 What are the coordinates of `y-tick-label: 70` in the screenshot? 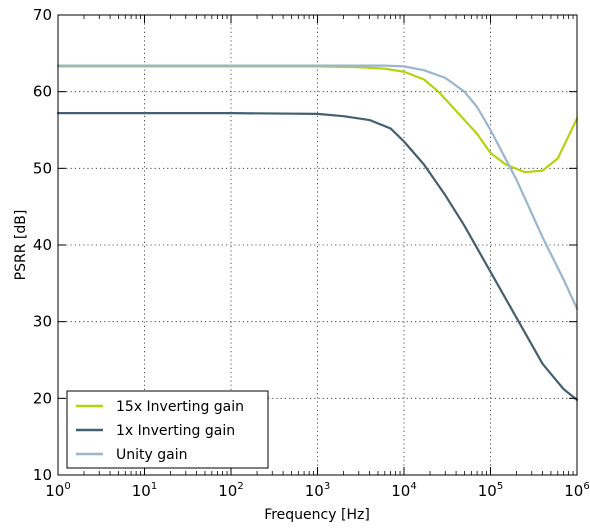 It's located at (42, 15).